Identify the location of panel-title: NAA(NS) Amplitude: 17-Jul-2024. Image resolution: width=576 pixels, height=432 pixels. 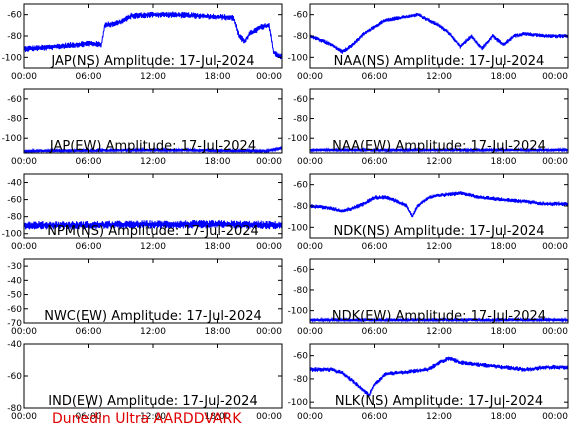
(439, 61).